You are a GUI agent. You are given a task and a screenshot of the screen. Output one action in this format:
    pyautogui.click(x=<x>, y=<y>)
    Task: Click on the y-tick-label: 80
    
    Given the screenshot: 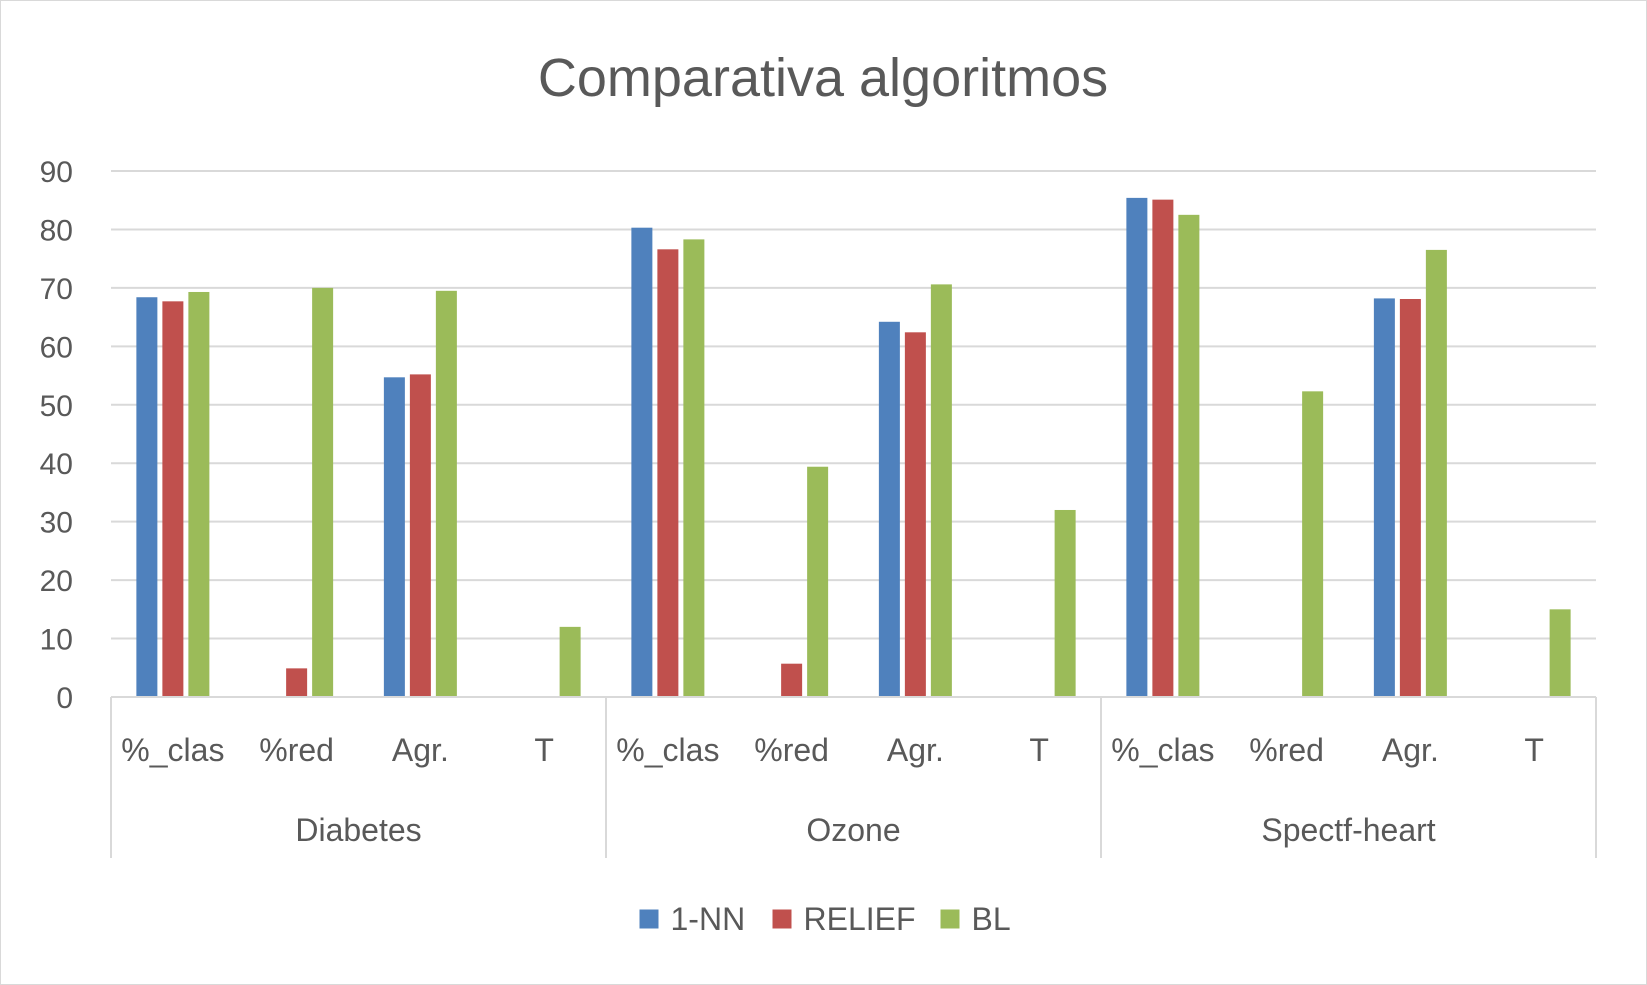 What is the action you would take?
    pyautogui.click(x=56, y=230)
    